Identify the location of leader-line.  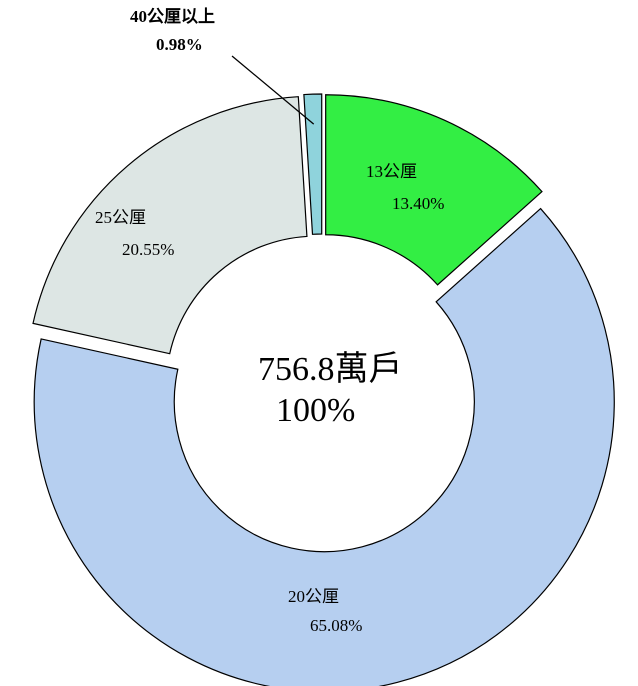
(273, 90).